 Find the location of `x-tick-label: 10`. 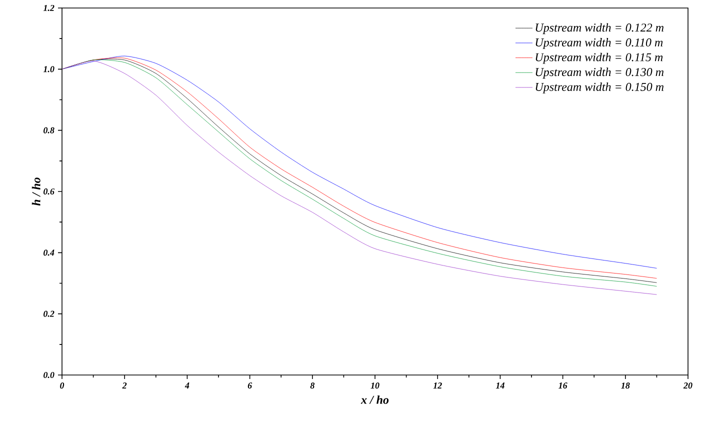

x-tick-label: 10 is located at coordinates (375, 385).